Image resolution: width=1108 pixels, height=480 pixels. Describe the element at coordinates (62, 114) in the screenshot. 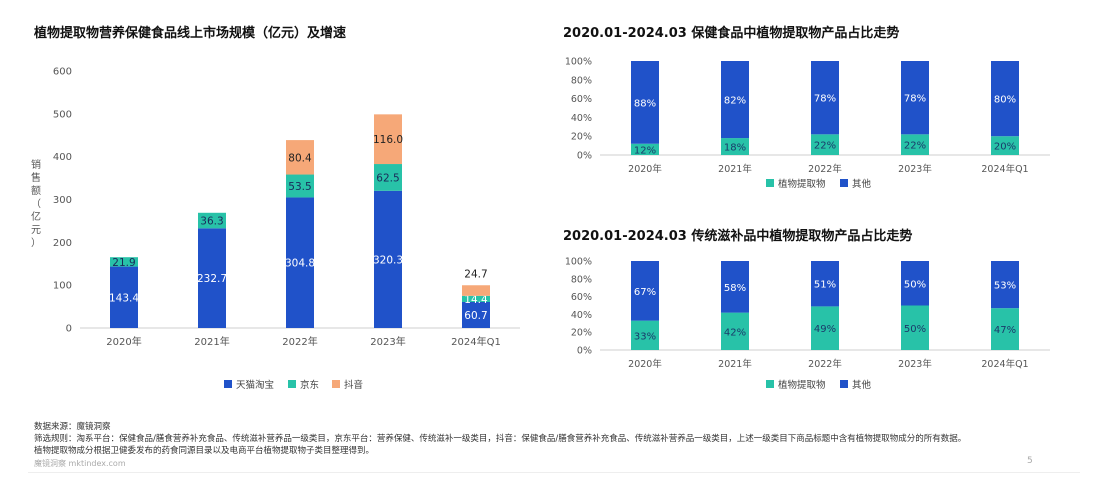

I see `market-ytick: 500` at that location.